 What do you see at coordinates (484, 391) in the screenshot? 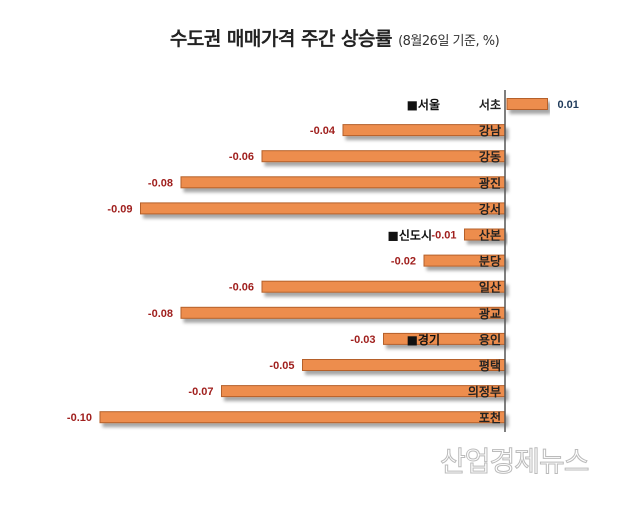
I see `category-label: 의정부` at bounding box center [484, 391].